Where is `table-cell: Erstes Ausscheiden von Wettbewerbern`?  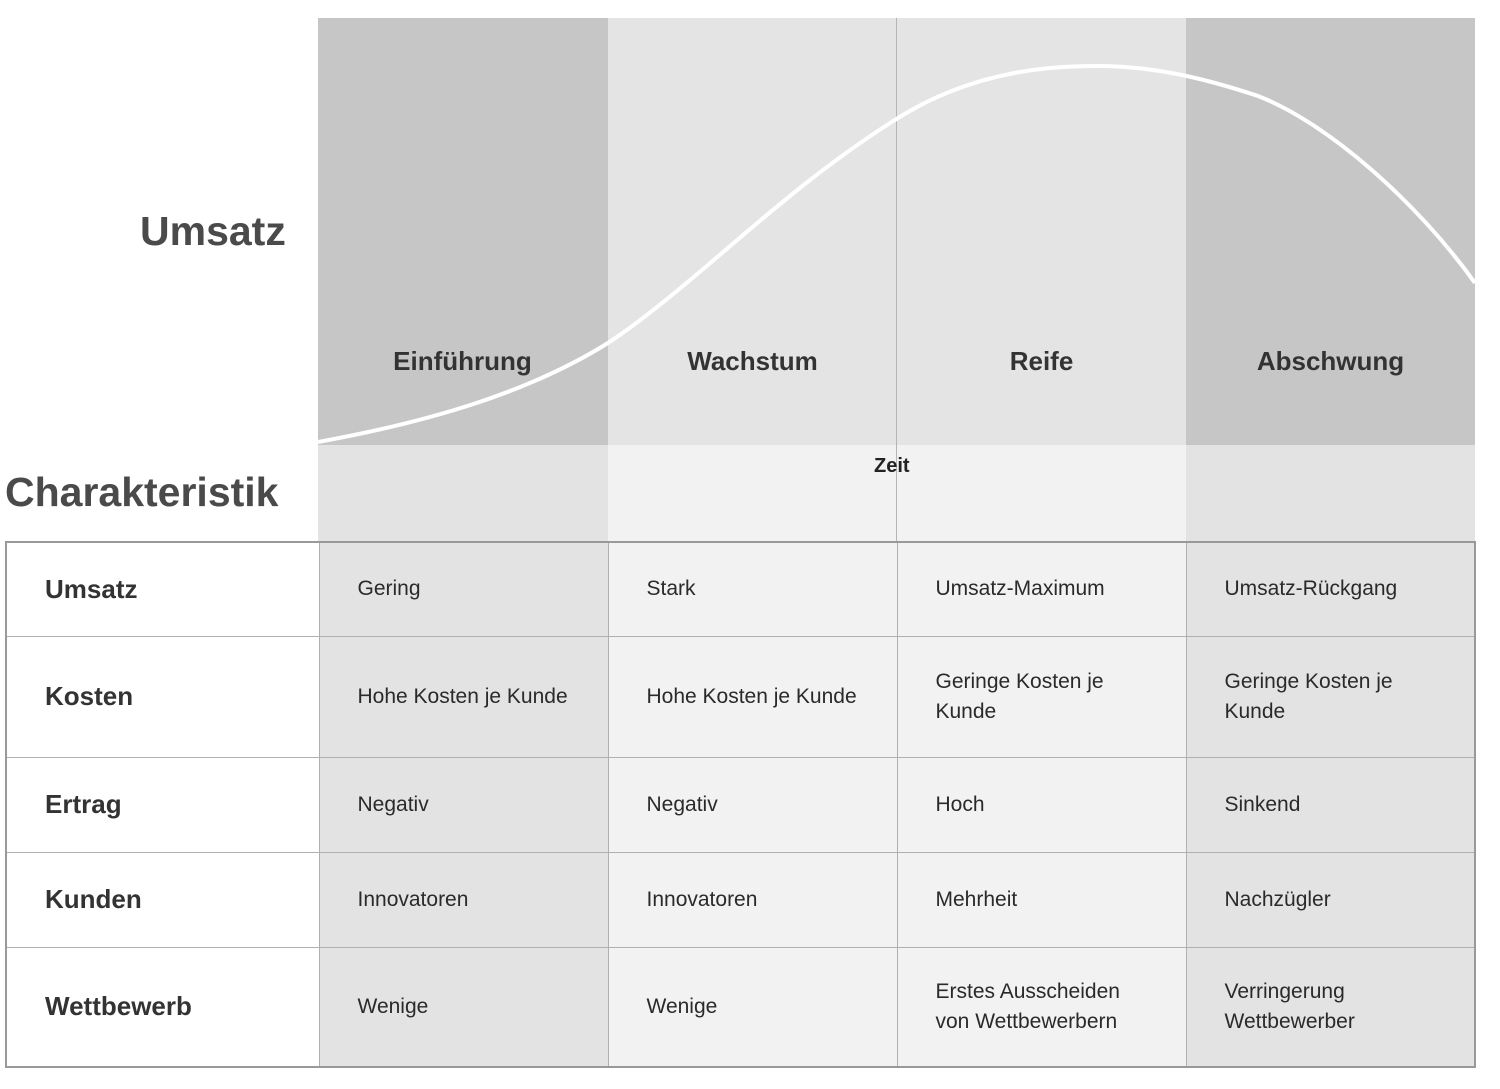 table-cell: Erstes Ausscheiden von Wettbewerbern is located at coordinates (1041, 1007).